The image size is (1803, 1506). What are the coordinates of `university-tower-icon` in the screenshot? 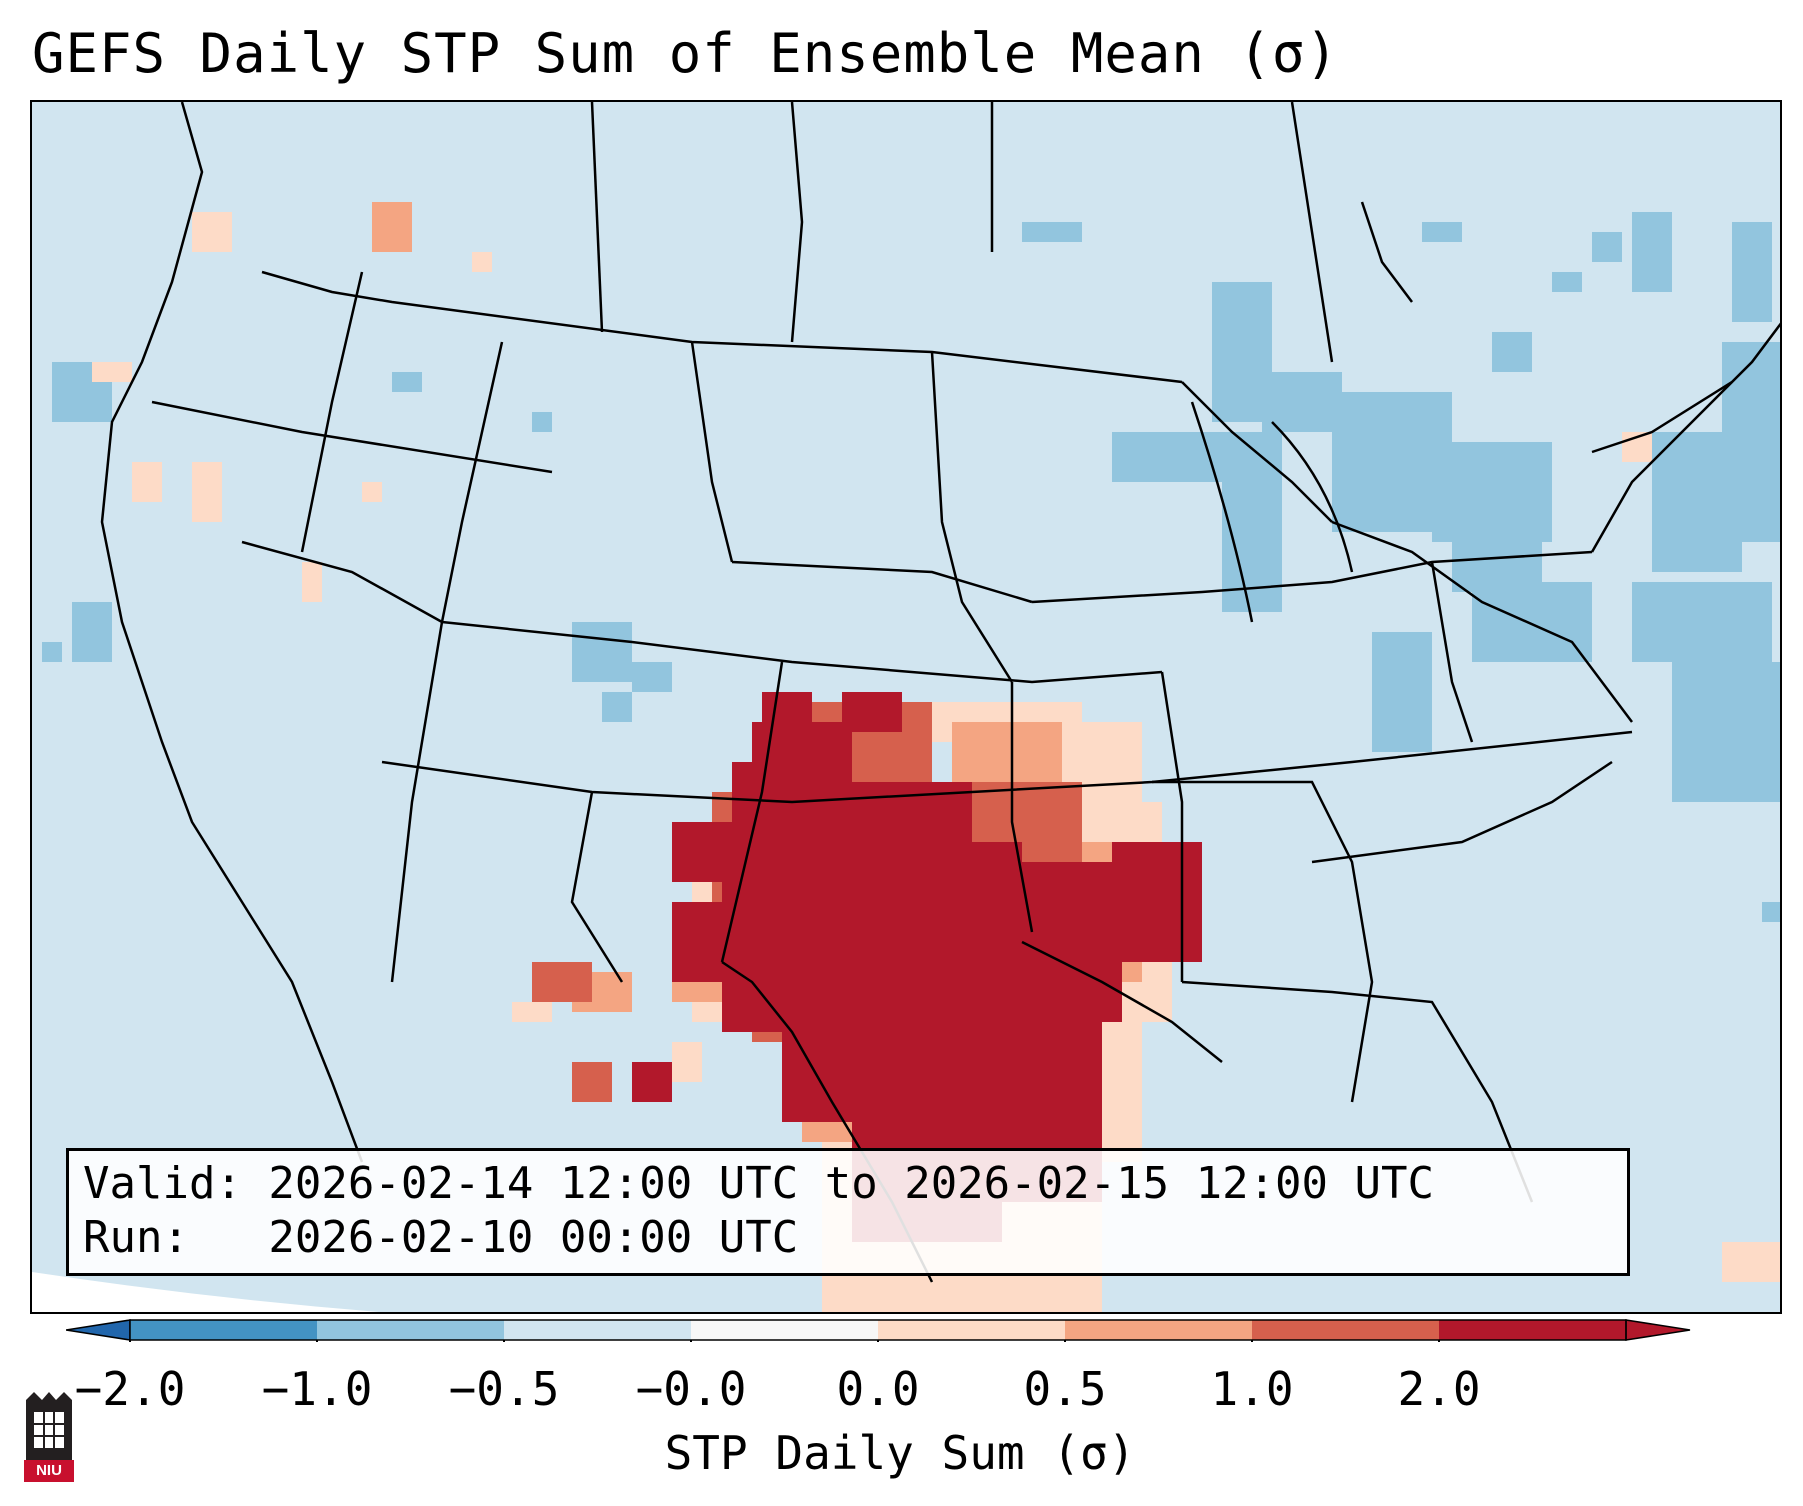 It's located at (49, 1437).